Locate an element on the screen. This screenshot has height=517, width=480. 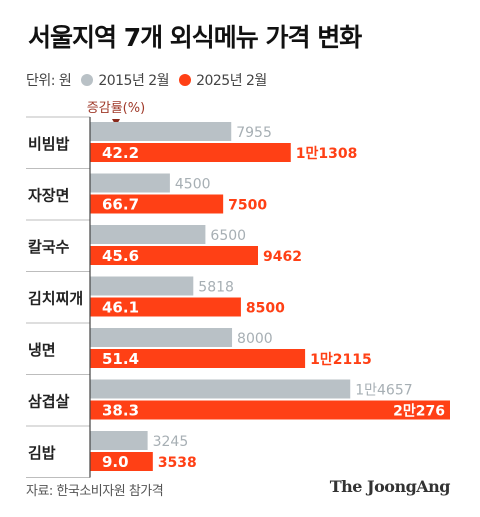
increase-rate-label: 51.4 is located at coordinates (120, 359).